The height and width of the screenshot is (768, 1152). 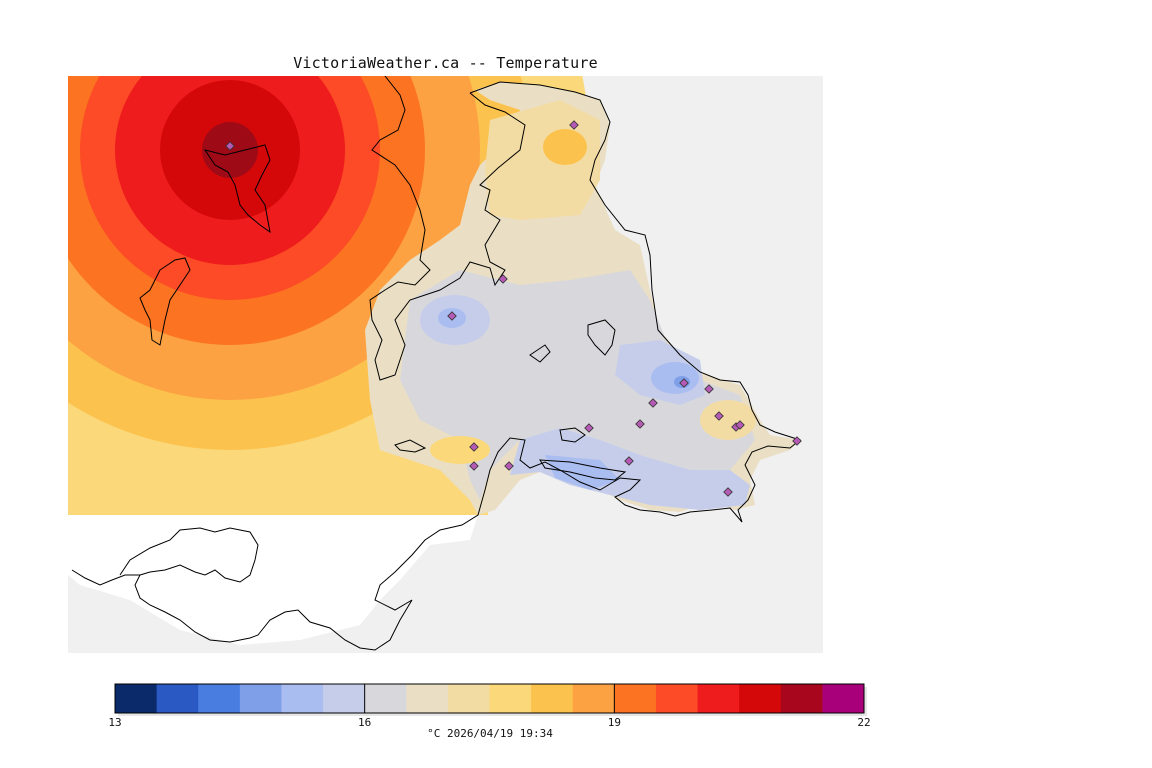 What do you see at coordinates (864, 722) in the screenshot?
I see `colorbar-tick-label: 22` at bounding box center [864, 722].